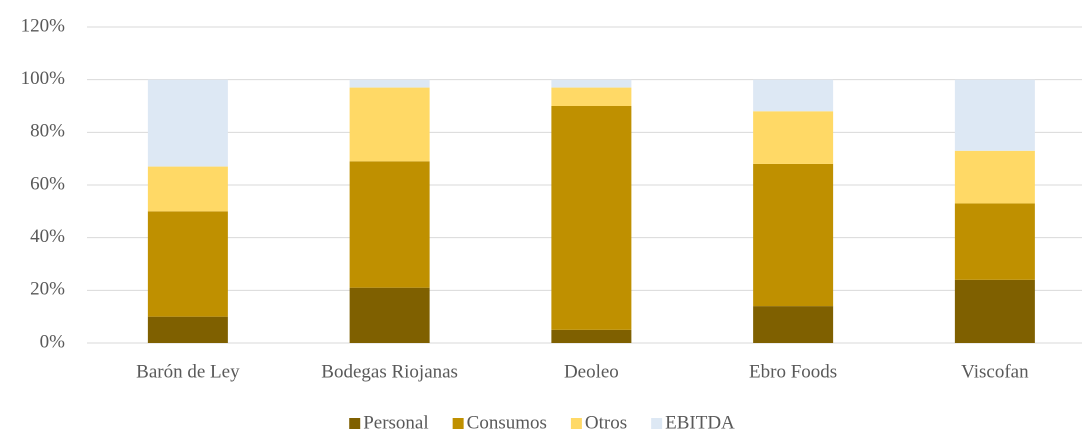 This screenshot has width=1084, height=432. Describe the element at coordinates (188, 371) in the screenshot. I see `x-tick-label: Barón de Ley` at that location.